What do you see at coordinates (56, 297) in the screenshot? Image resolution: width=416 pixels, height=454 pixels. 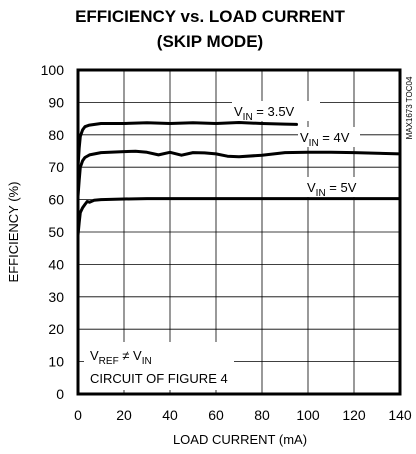 I see `y-tick-label-3: 30` at bounding box center [56, 297].